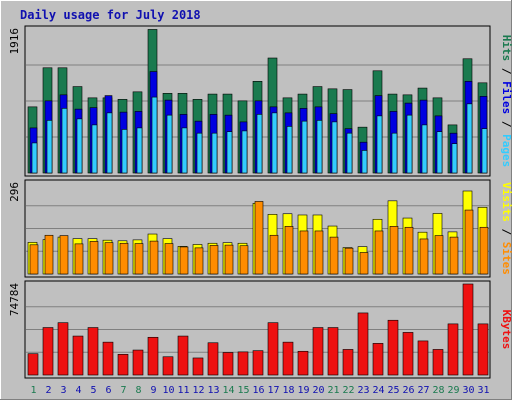  What do you see at coordinates (183, 390) in the screenshot?
I see `x-label-day-11: 11` at bounding box center [183, 390].